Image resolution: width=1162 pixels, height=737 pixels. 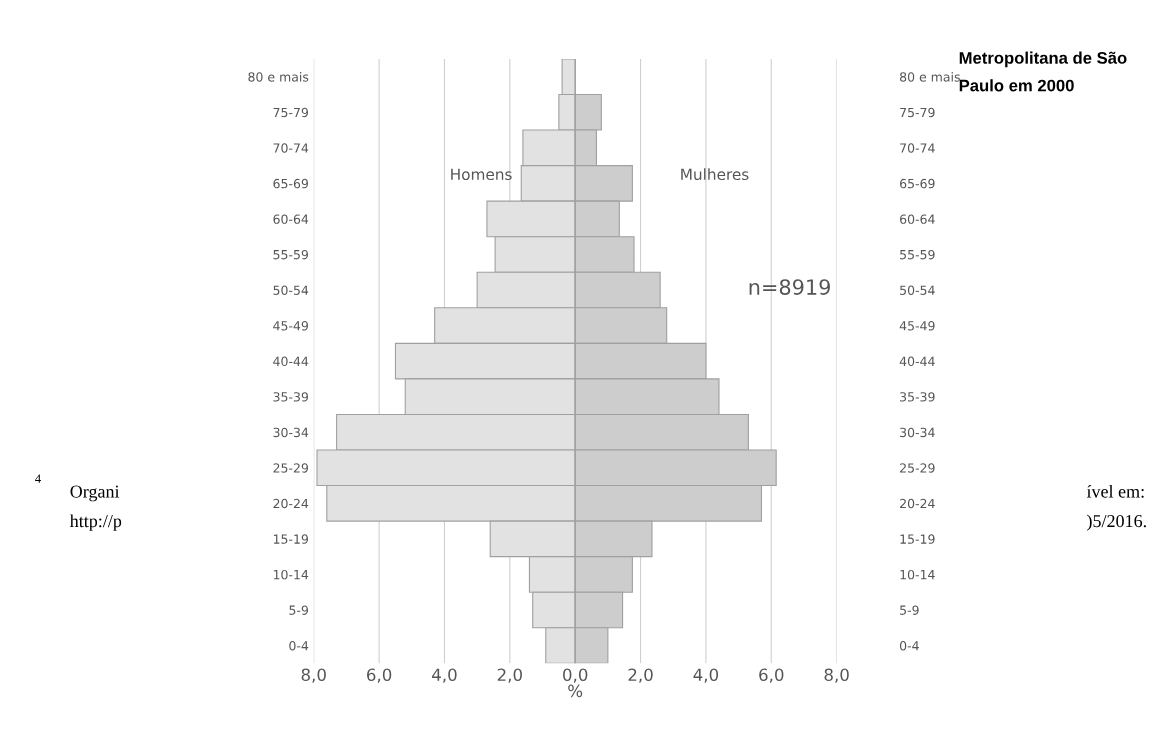 What do you see at coordinates (575, 675) in the screenshot?
I see `x-tick-label: 0,0` at bounding box center [575, 675].